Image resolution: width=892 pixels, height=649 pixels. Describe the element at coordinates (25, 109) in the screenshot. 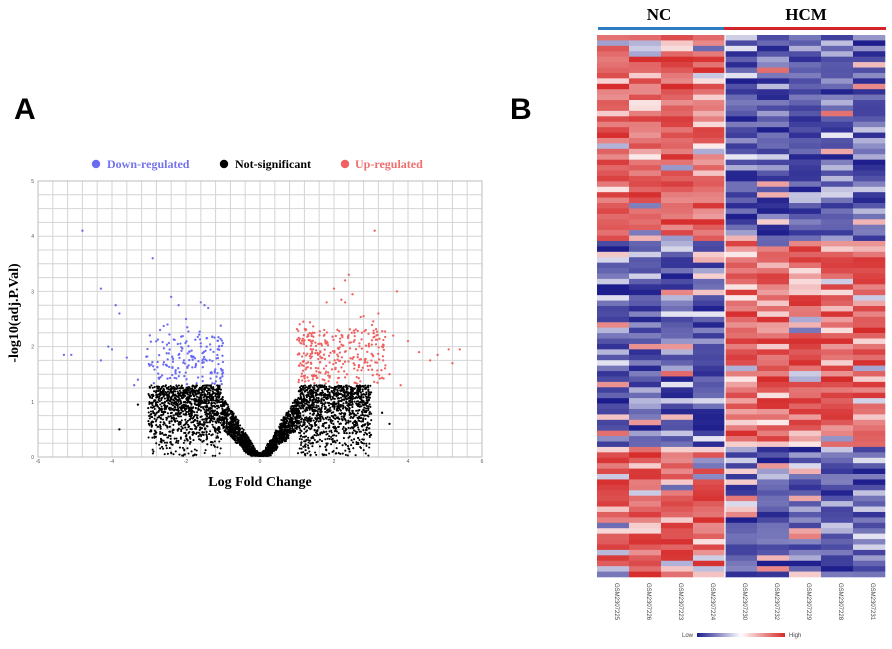

I see `panel-a-label: A` at that location.